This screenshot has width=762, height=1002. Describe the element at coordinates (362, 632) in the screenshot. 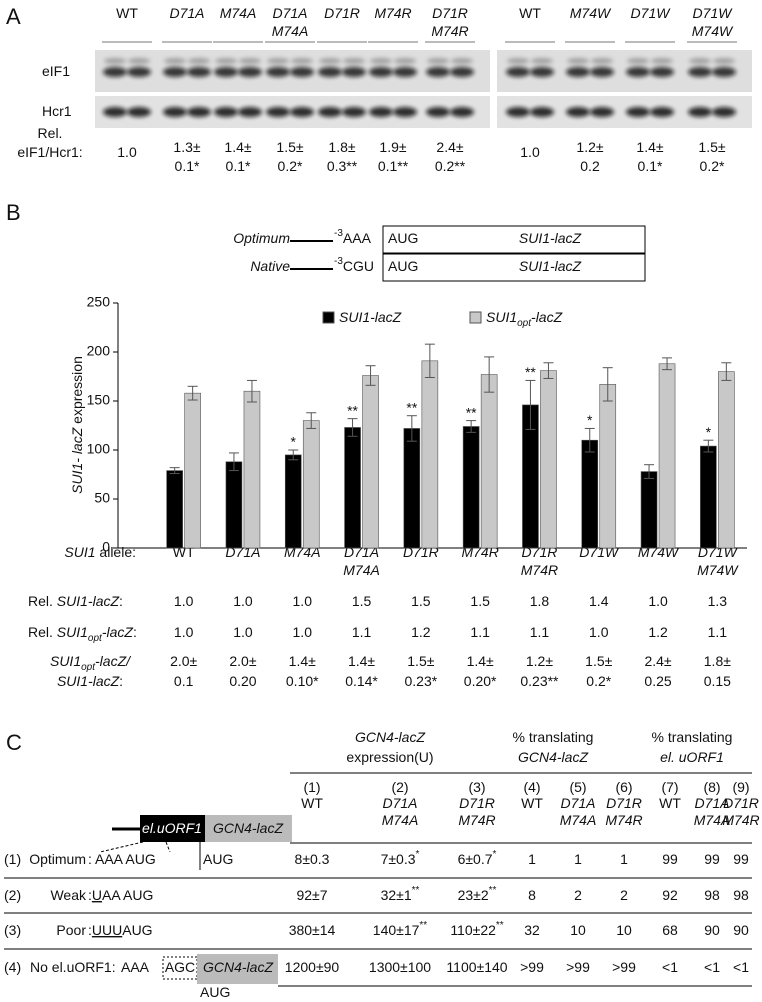

I see `text-run: 1.1` at that location.